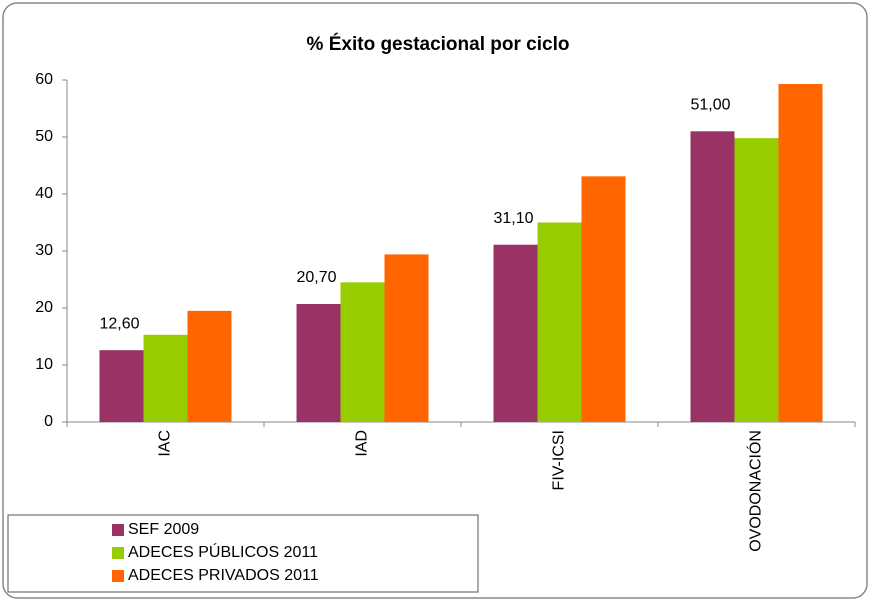  Describe the element at coordinates (44, 250) in the screenshot. I see `y-tick-label: 30` at that location.